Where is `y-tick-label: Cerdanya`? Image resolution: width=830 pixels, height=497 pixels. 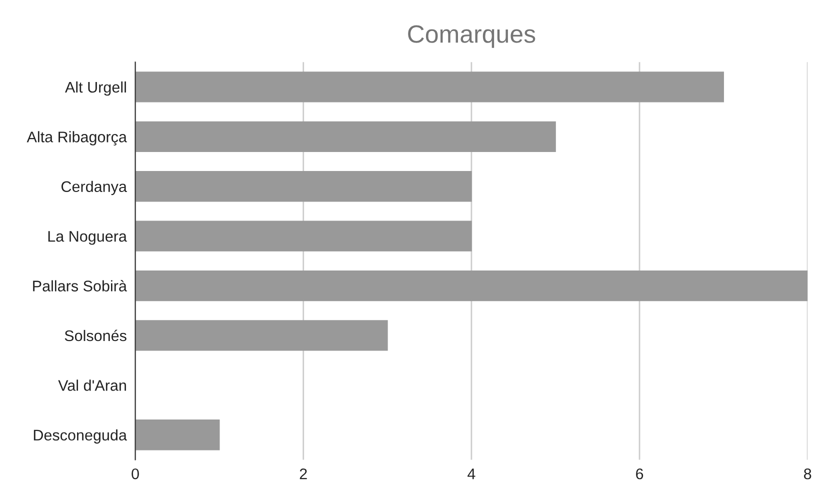 y-tick-label: Cerdanya is located at coordinates (94, 188).